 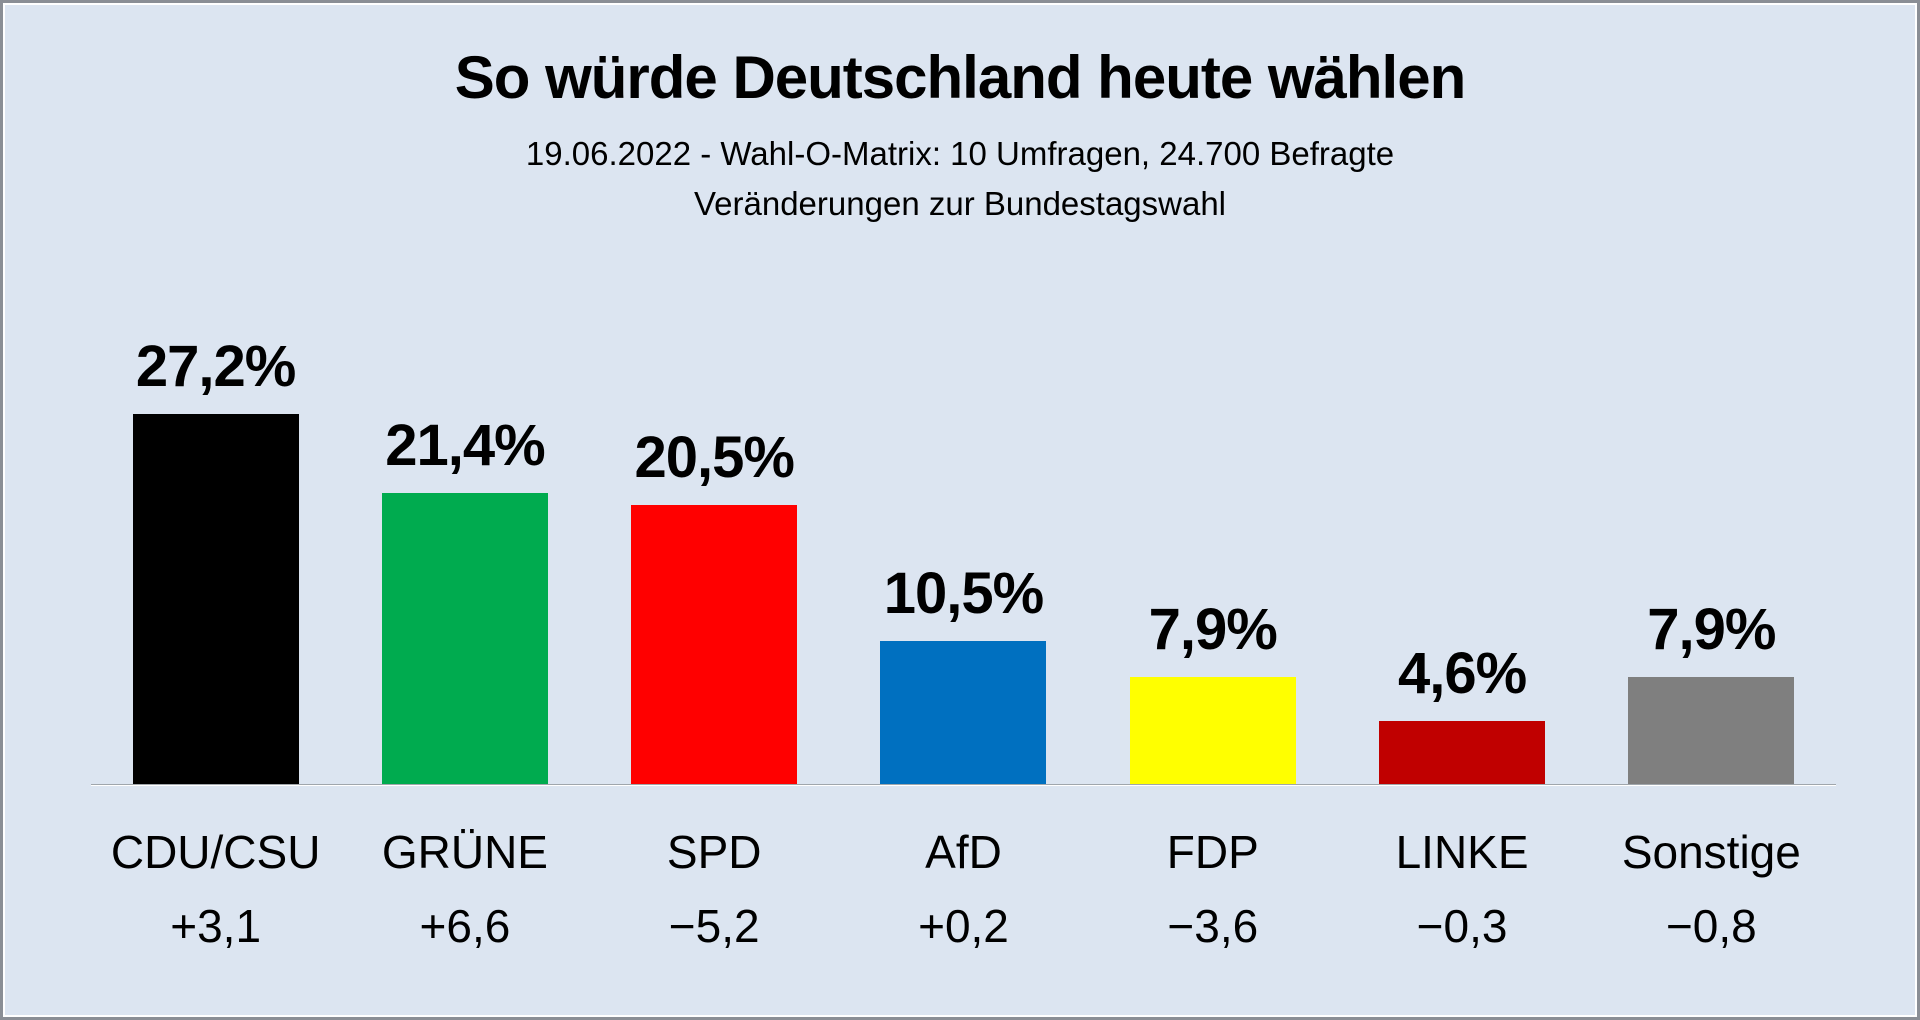 I want to click on value-label: 4,6%, so click(x=1462, y=673).